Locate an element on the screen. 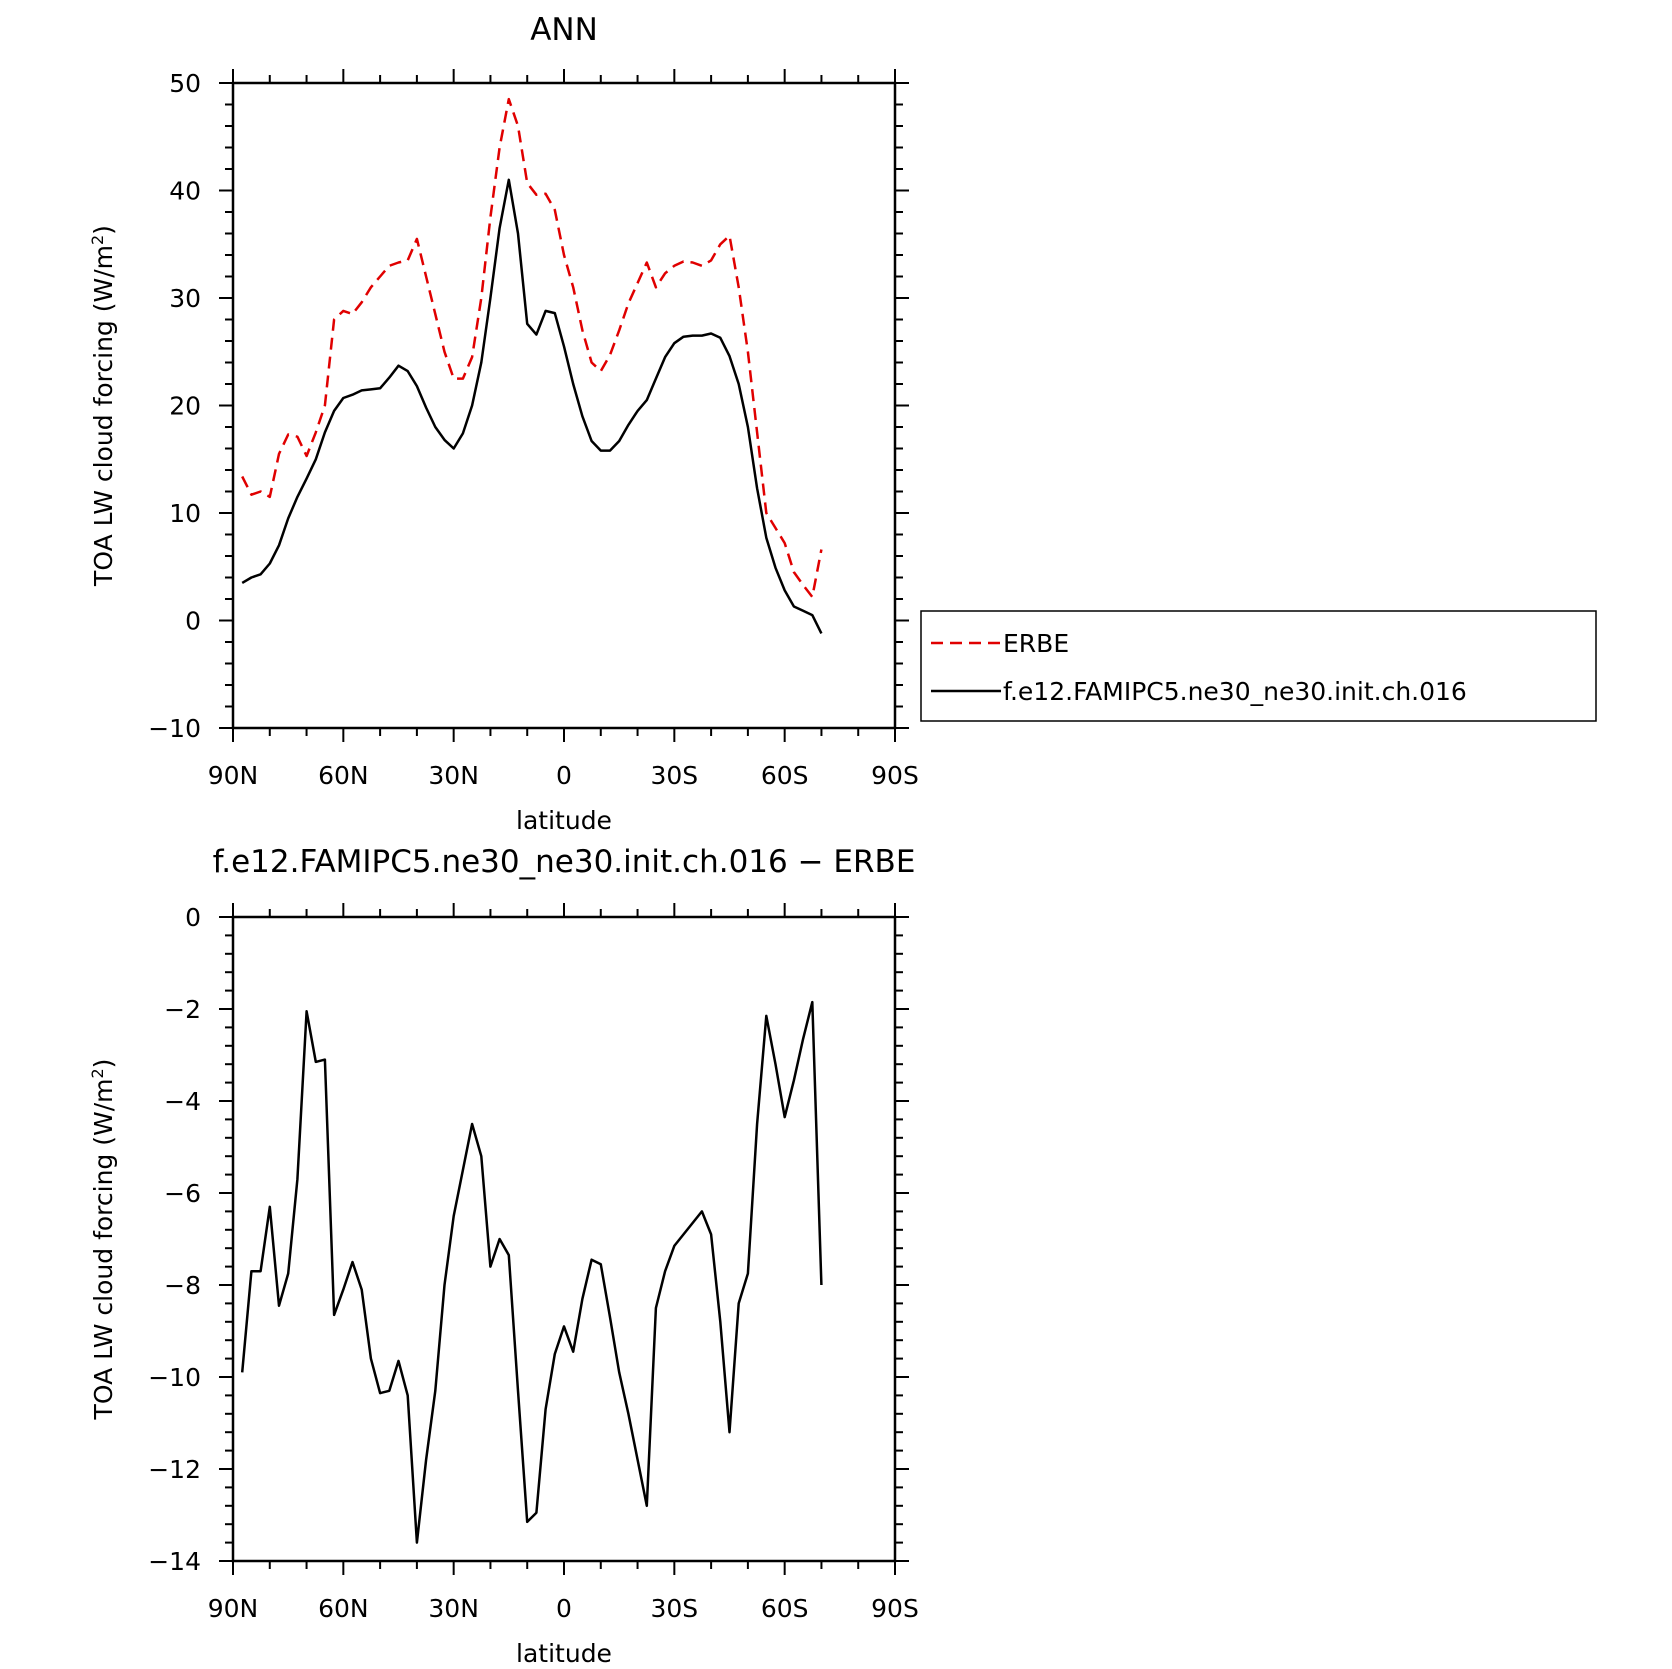 This screenshot has height=1669, width=1672. y-tick-label: 20 is located at coordinates (185, 406).